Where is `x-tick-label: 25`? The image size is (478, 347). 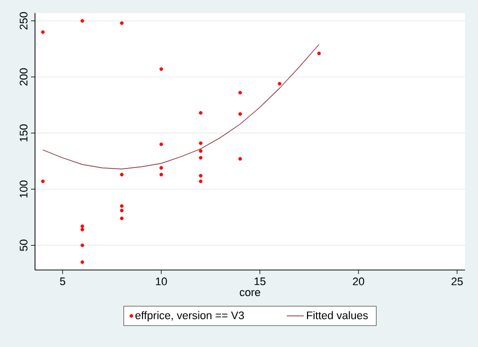
x-tick-label: 25 is located at coordinates (457, 282).